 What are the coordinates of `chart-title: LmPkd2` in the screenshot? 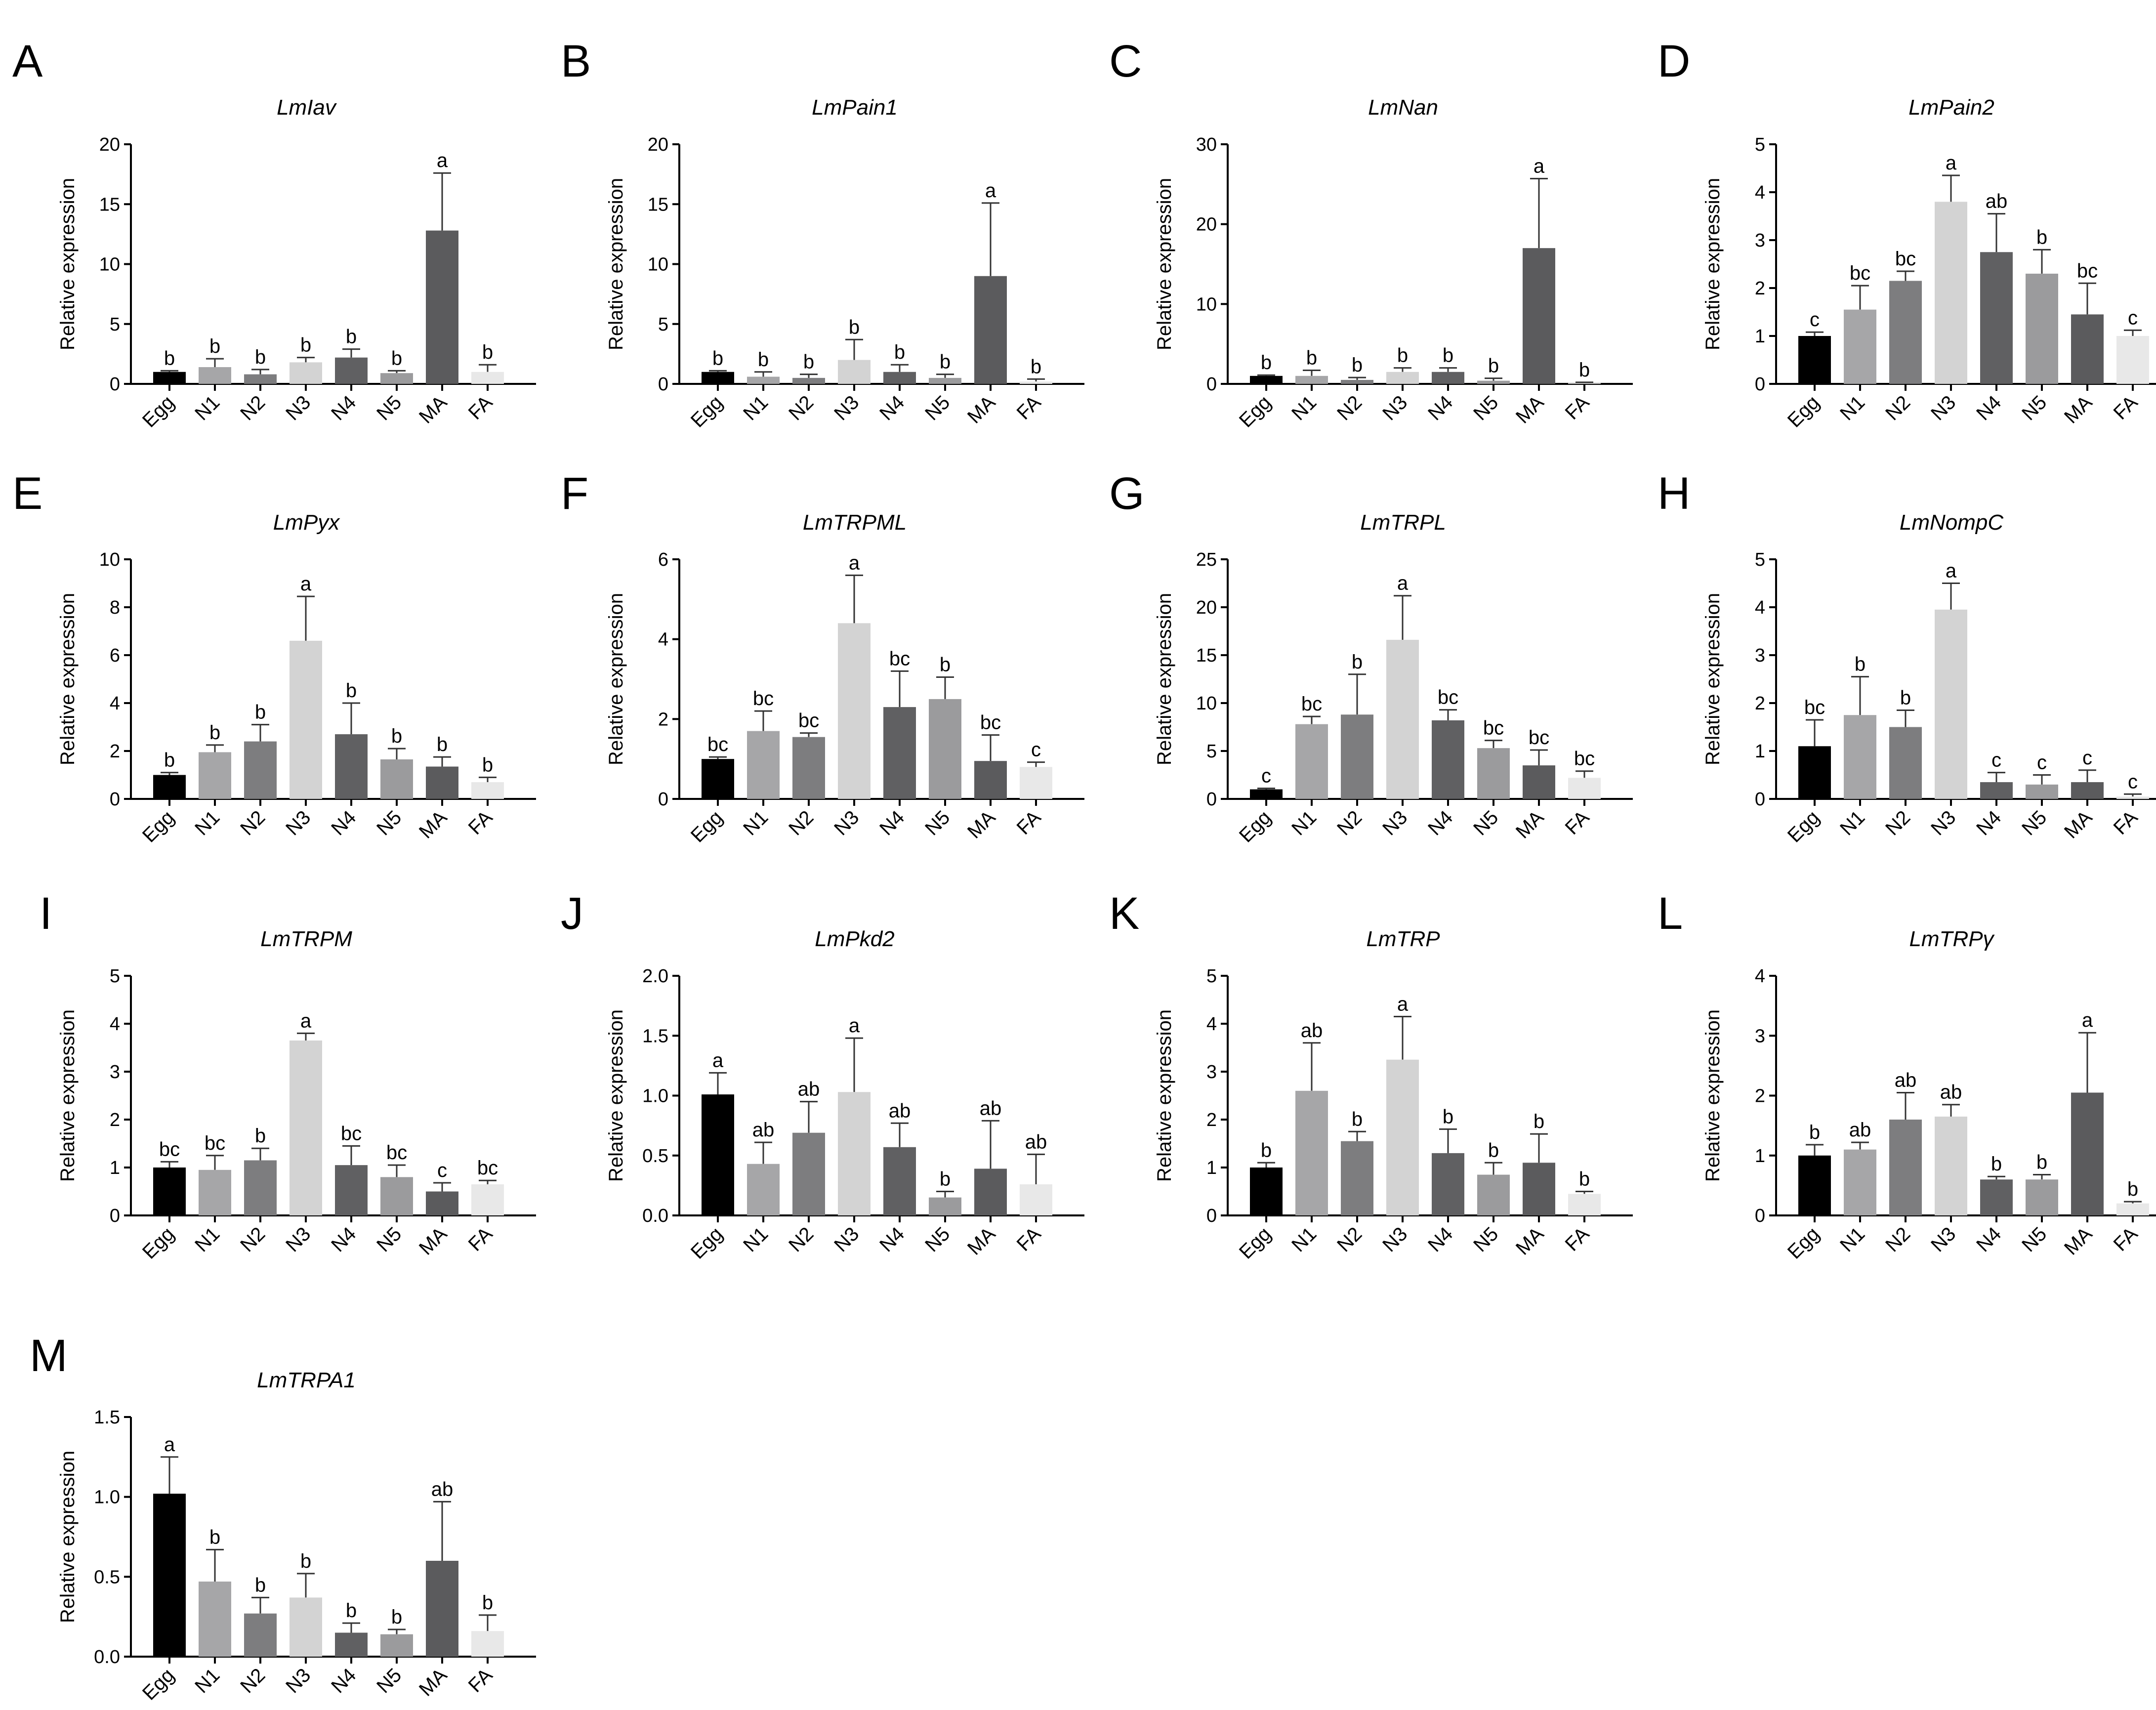 It's located at (854, 939).